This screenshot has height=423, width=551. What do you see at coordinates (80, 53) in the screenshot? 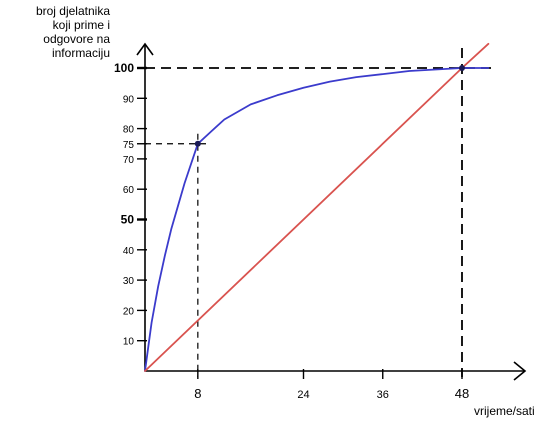
I see `y-axis-label-line: informaciju` at bounding box center [80, 53].